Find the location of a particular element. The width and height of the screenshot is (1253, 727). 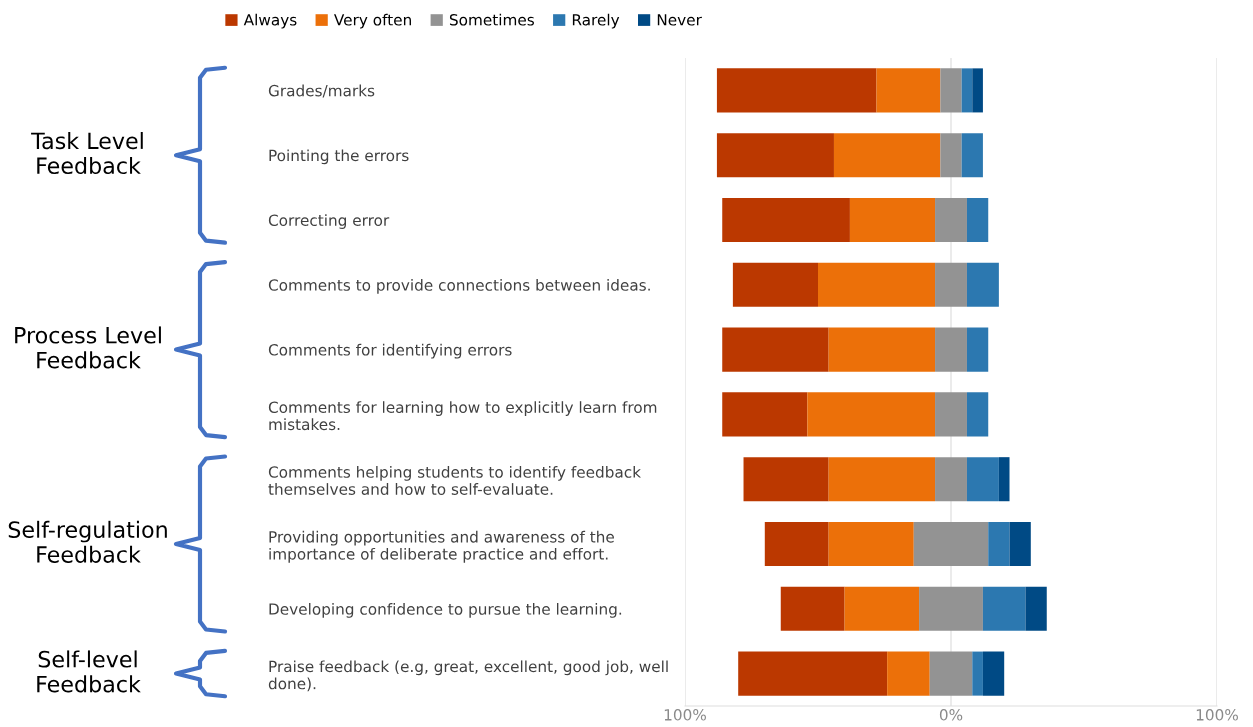

y-tick-label: Comments helping students to identify feedback themselves and how to self-evaluate. is located at coordinates (454, 480).